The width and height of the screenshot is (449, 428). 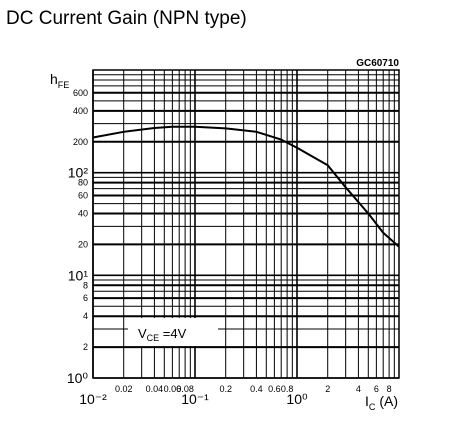 What do you see at coordinates (173, 389) in the screenshot?
I see `x-tick-label: 0.06` at bounding box center [173, 389].